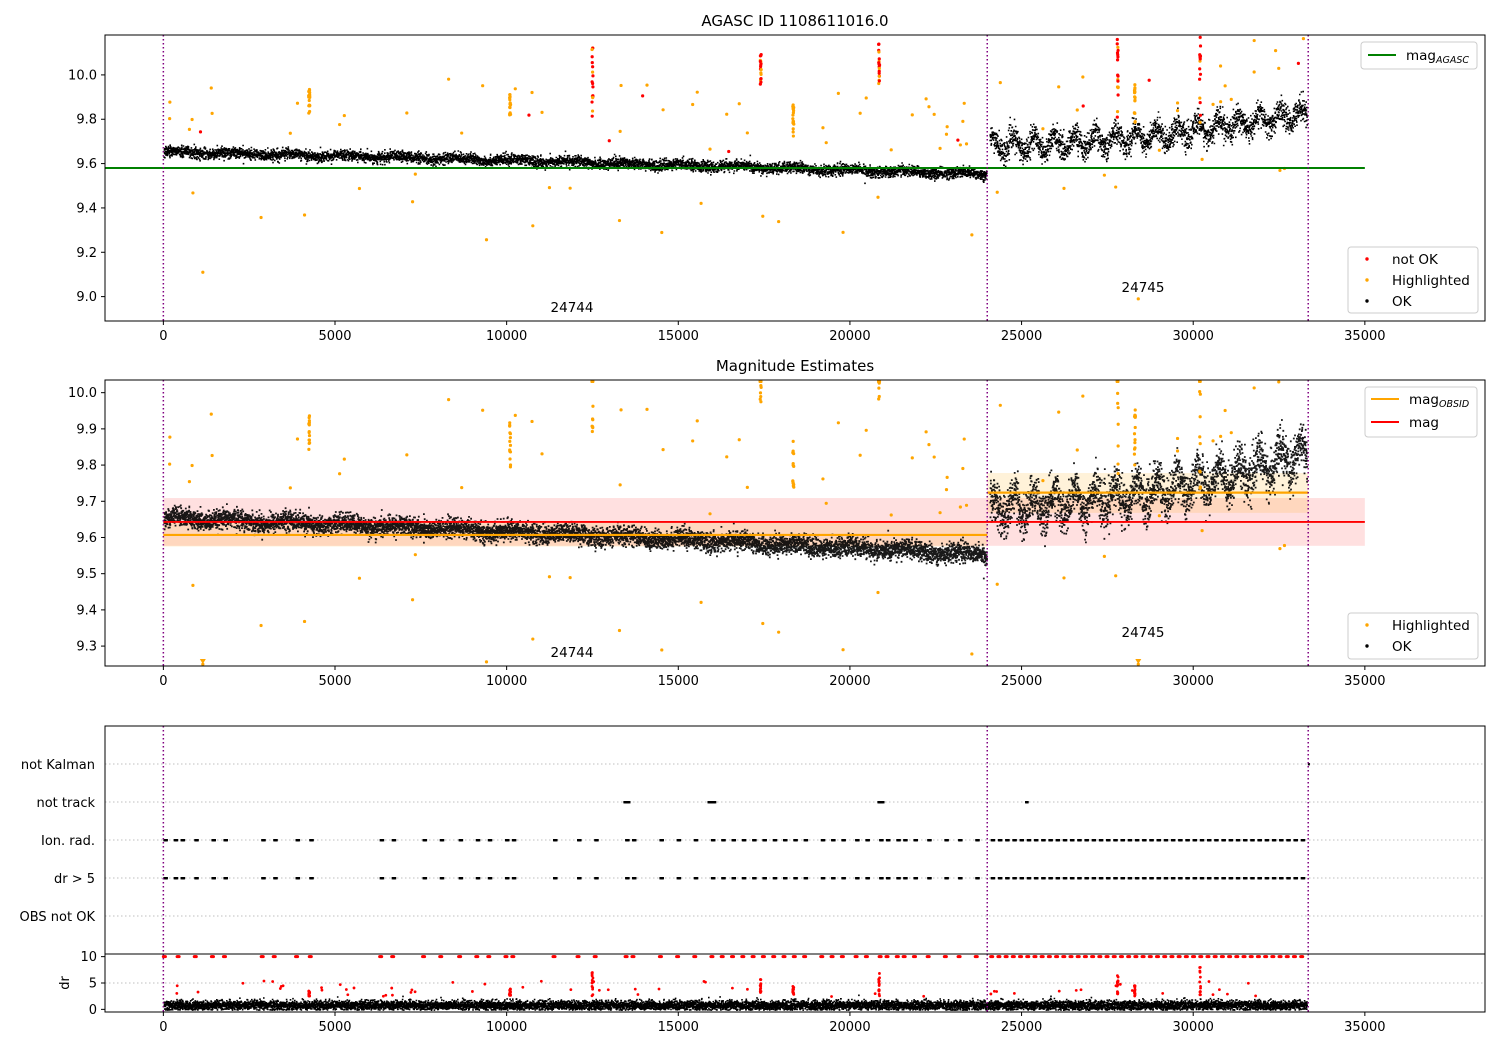  I want to click on y-tick-label: 9.0, so click(86, 297).